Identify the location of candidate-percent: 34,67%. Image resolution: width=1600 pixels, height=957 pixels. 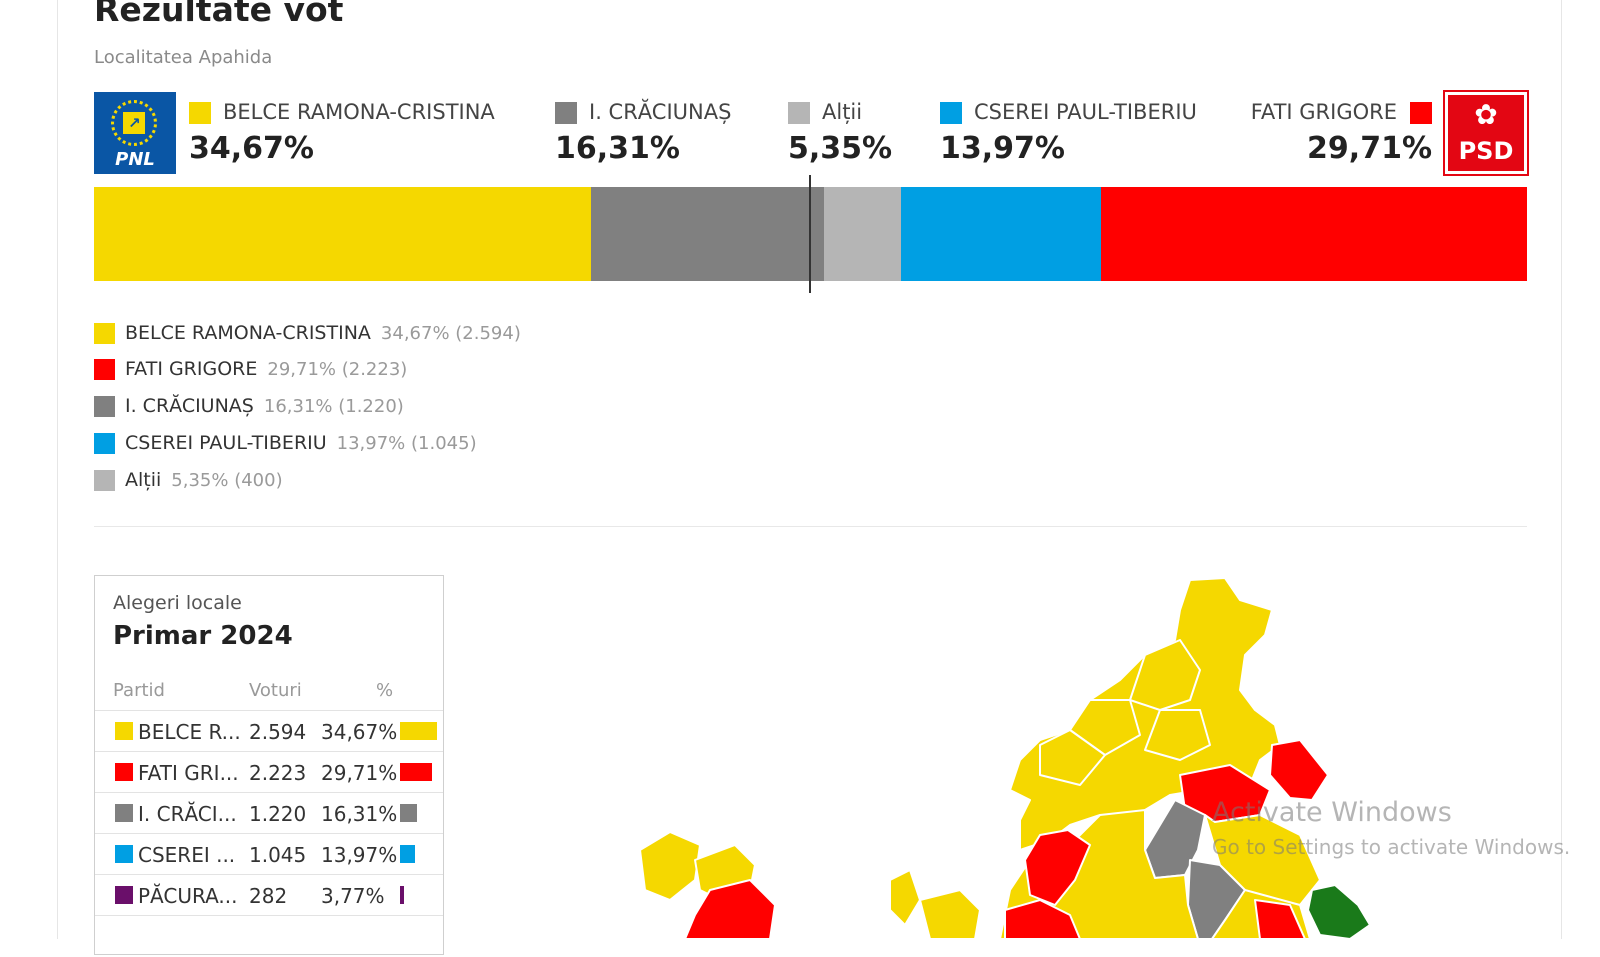
(251, 148).